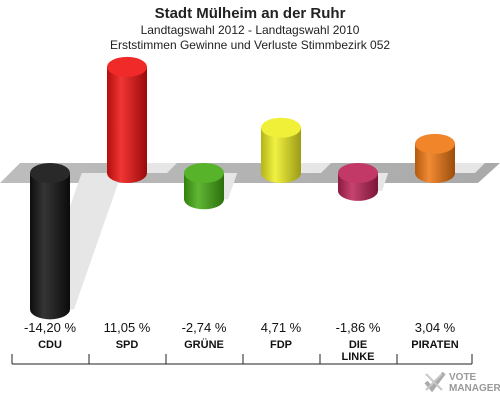 The image size is (500, 400). I want to click on category-label-piraten: PIRATEN, so click(435, 345).